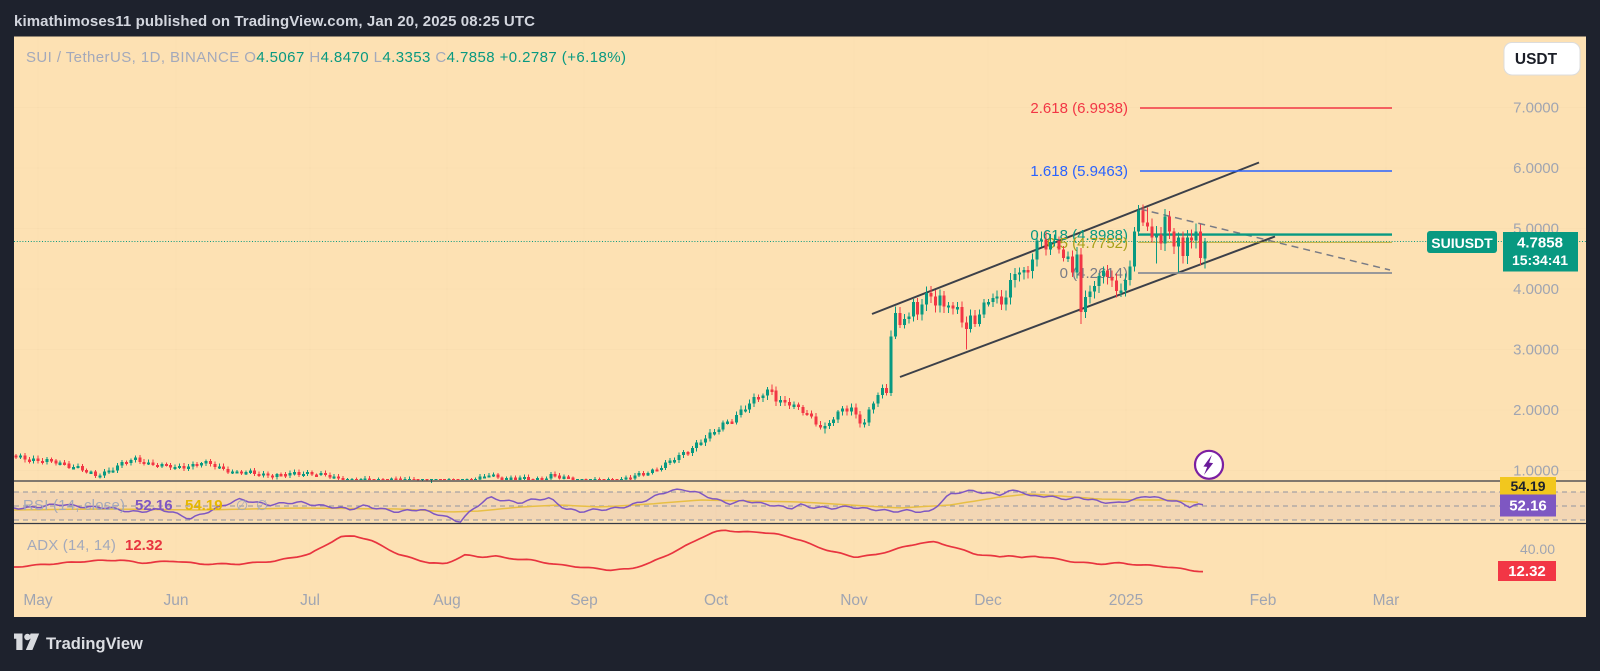 This screenshot has width=1600, height=671. I want to click on svg-text: TradingView, so click(94, 644).